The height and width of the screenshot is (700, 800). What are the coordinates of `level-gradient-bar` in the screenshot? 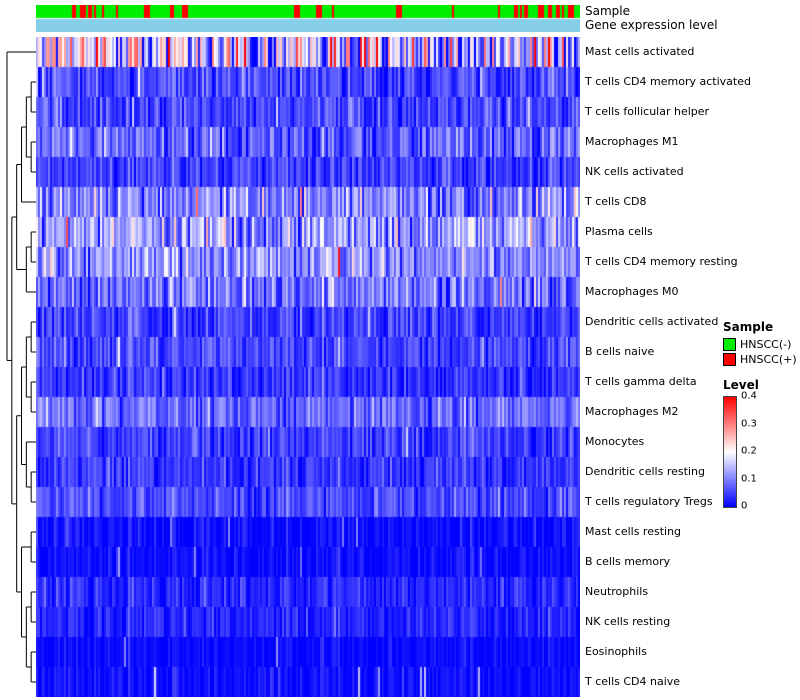 It's located at (730, 452).